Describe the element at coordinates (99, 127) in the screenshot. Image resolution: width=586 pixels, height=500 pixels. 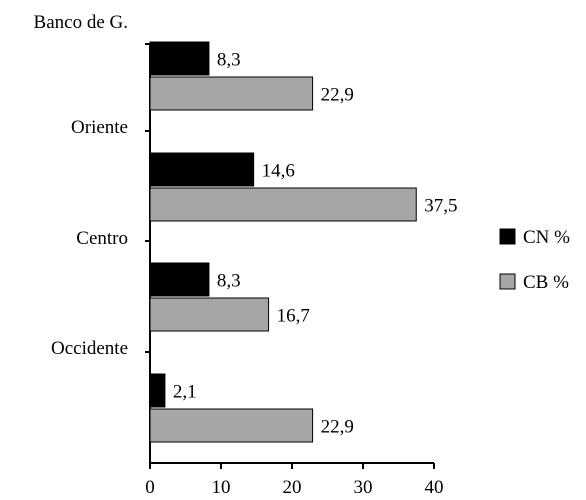
I see `category-label: Oriente` at that location.